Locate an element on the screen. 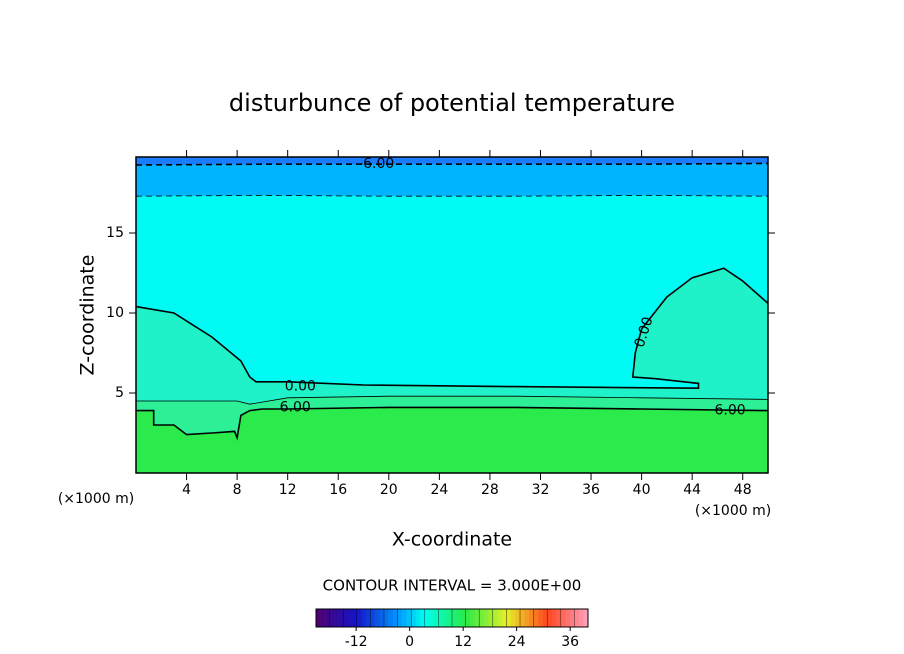 Image resolution: width=904 pixels, height=654 pixels. contour-label: 0.00 is located at coordinates (300, 387).